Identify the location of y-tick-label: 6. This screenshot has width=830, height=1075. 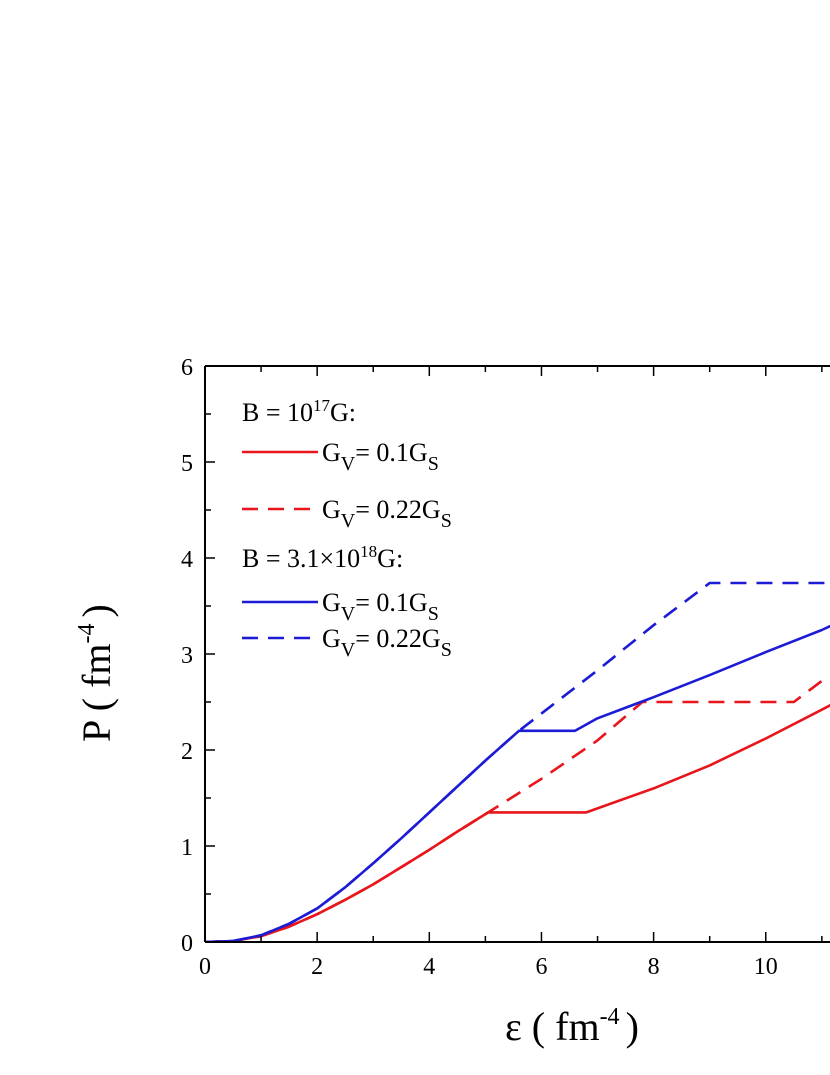
(187, 368).